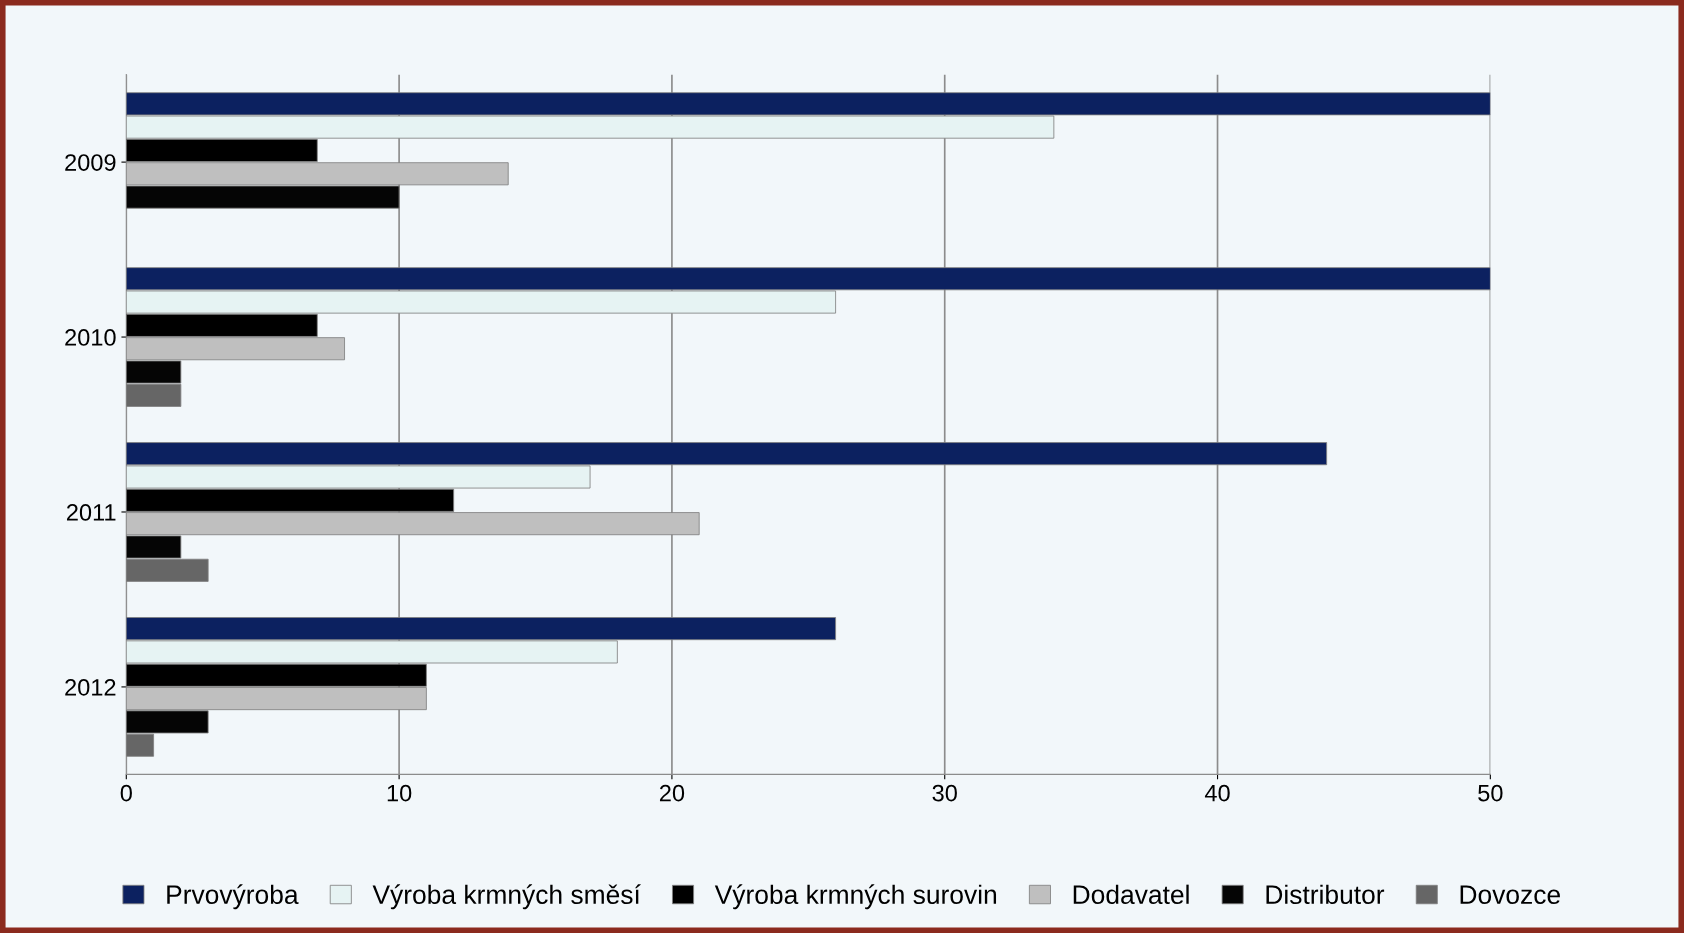 Image resolution: width=1684 pixels, height=933 pixels. What do you see at coordinates (944, 793) in the screenshot?
I see `x-tick-label: 30` at bounding box center [944, 793].